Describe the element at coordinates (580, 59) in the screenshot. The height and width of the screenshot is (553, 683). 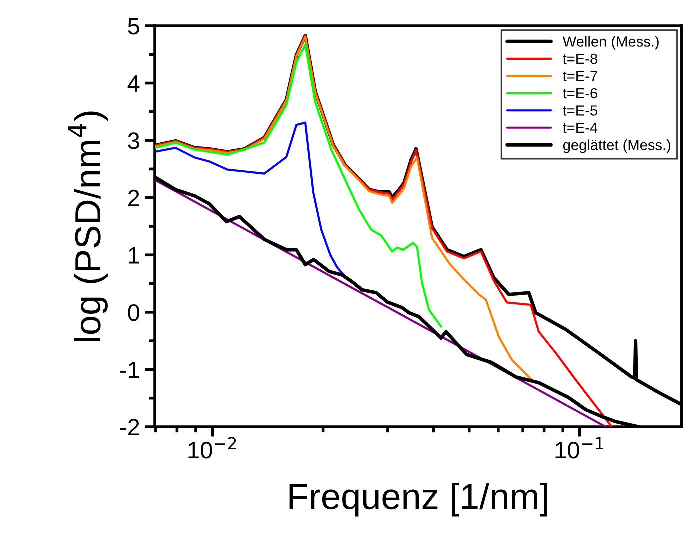
I see `legend-label: t=E-8` at that location.